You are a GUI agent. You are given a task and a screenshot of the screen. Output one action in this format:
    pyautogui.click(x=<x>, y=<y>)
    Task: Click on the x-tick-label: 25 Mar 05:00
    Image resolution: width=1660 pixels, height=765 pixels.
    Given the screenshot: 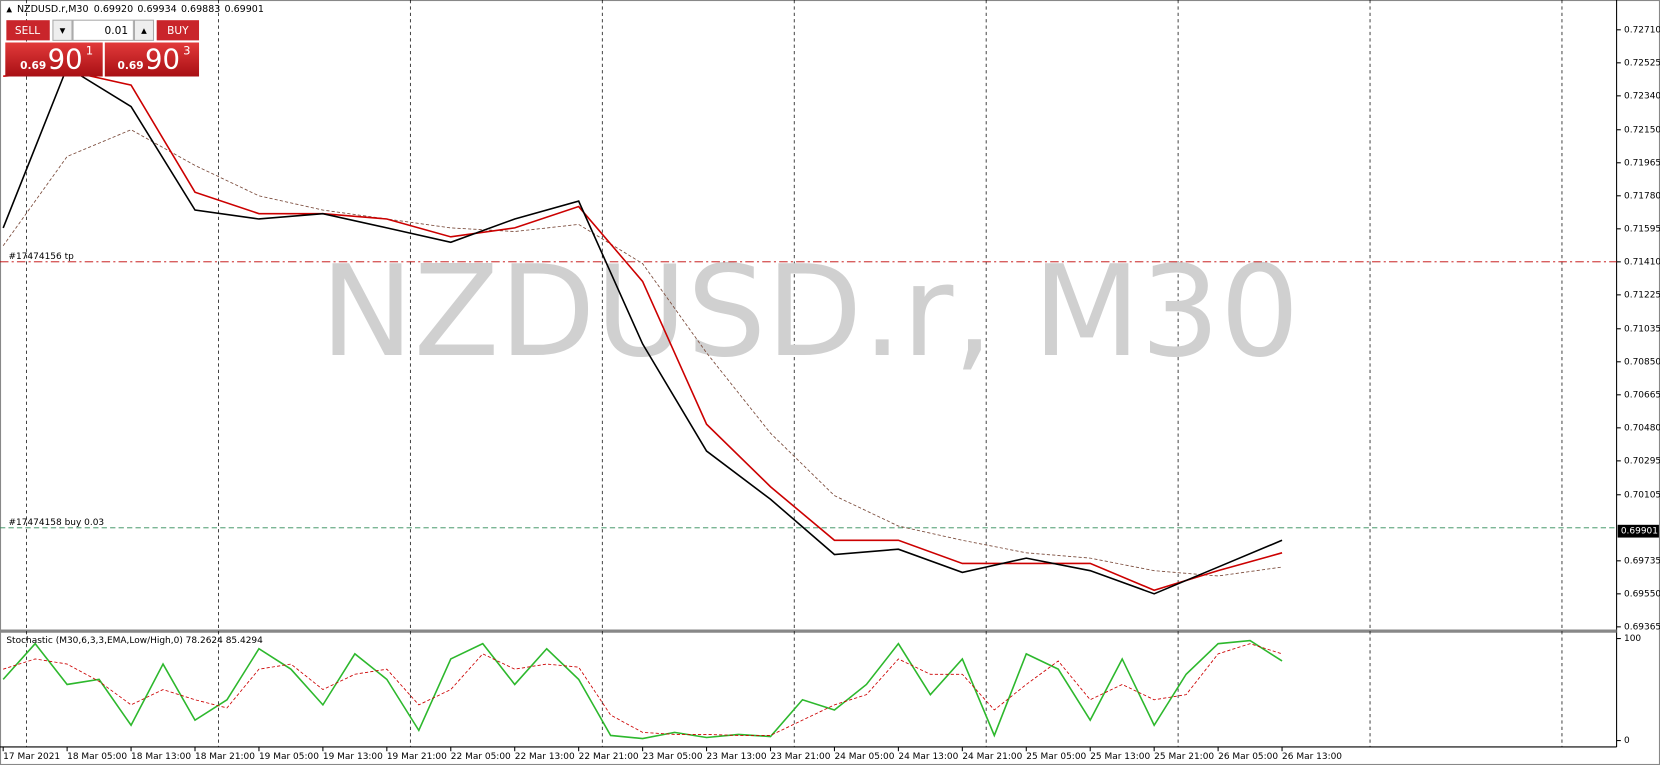 What is the action you would take?
    pyautogui.click(x=1056, y=757)
    